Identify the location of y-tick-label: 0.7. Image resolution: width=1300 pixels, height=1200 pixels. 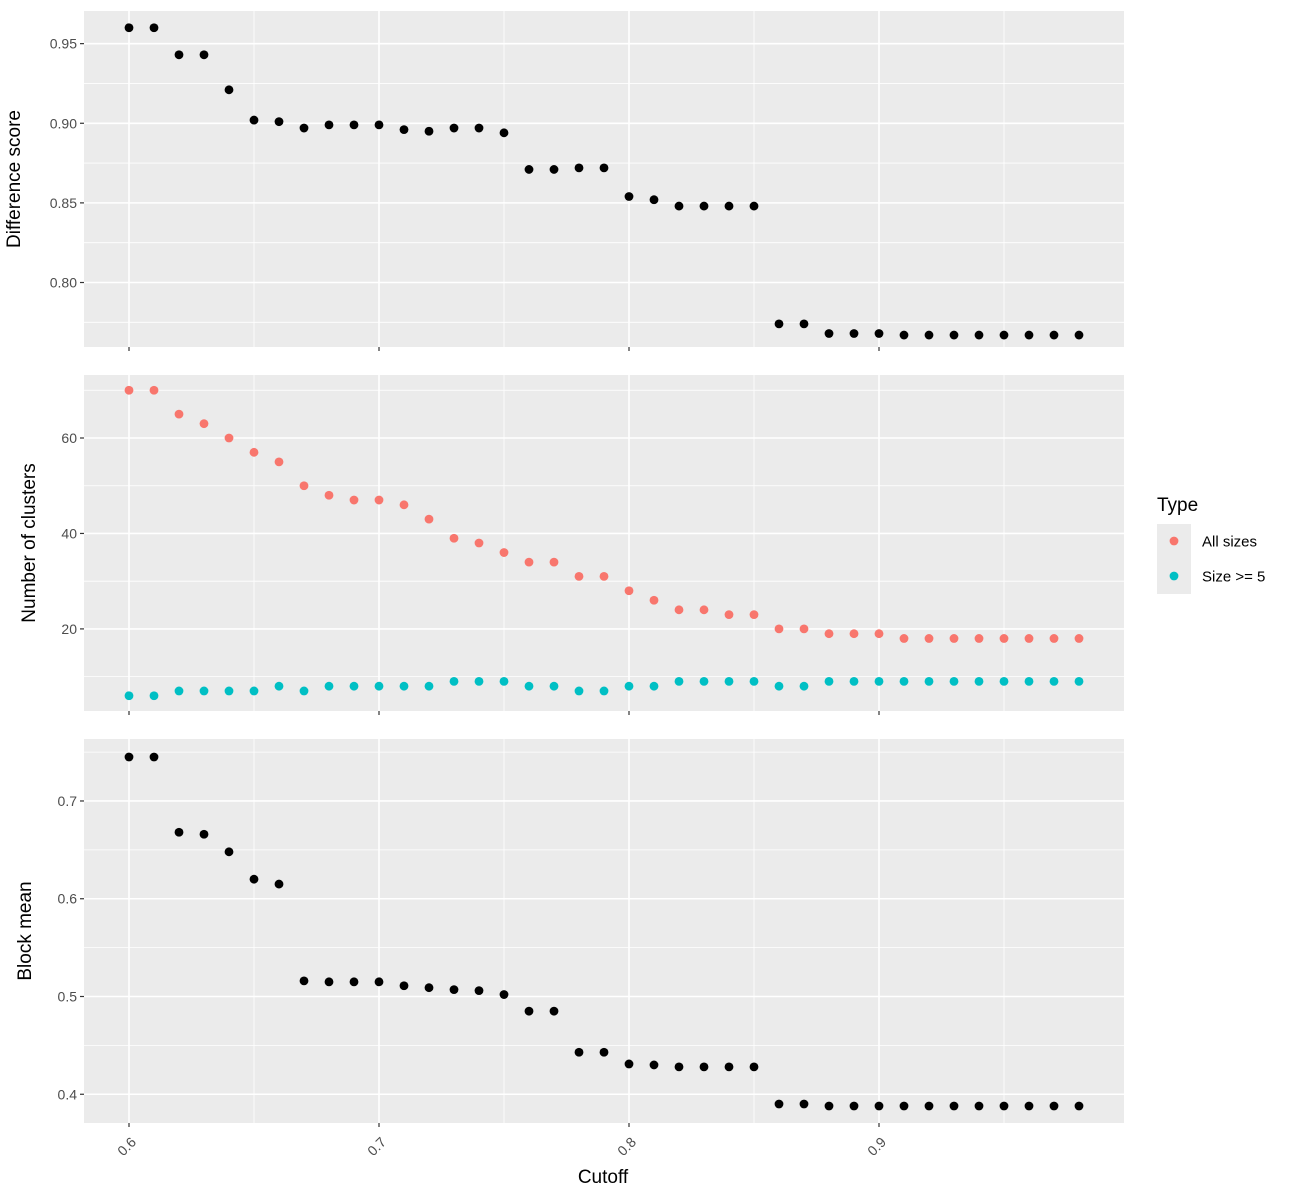
(68, 801).